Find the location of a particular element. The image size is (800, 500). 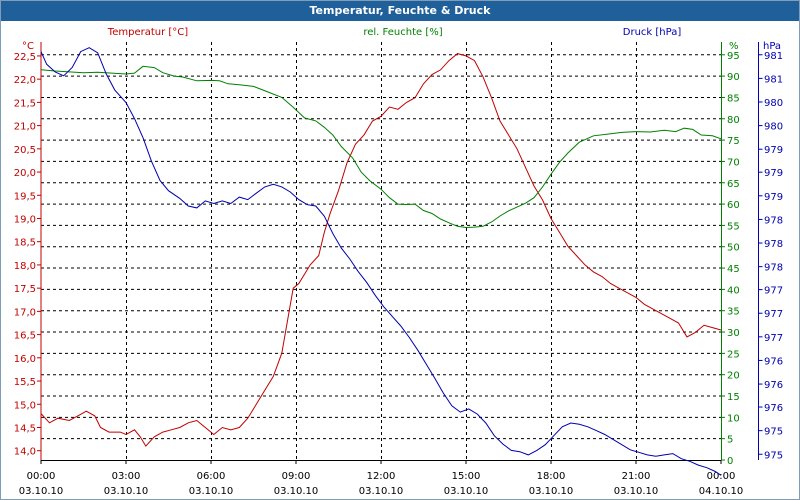

temp-tick-label: 22,0 is located at coordinates (25, 80).